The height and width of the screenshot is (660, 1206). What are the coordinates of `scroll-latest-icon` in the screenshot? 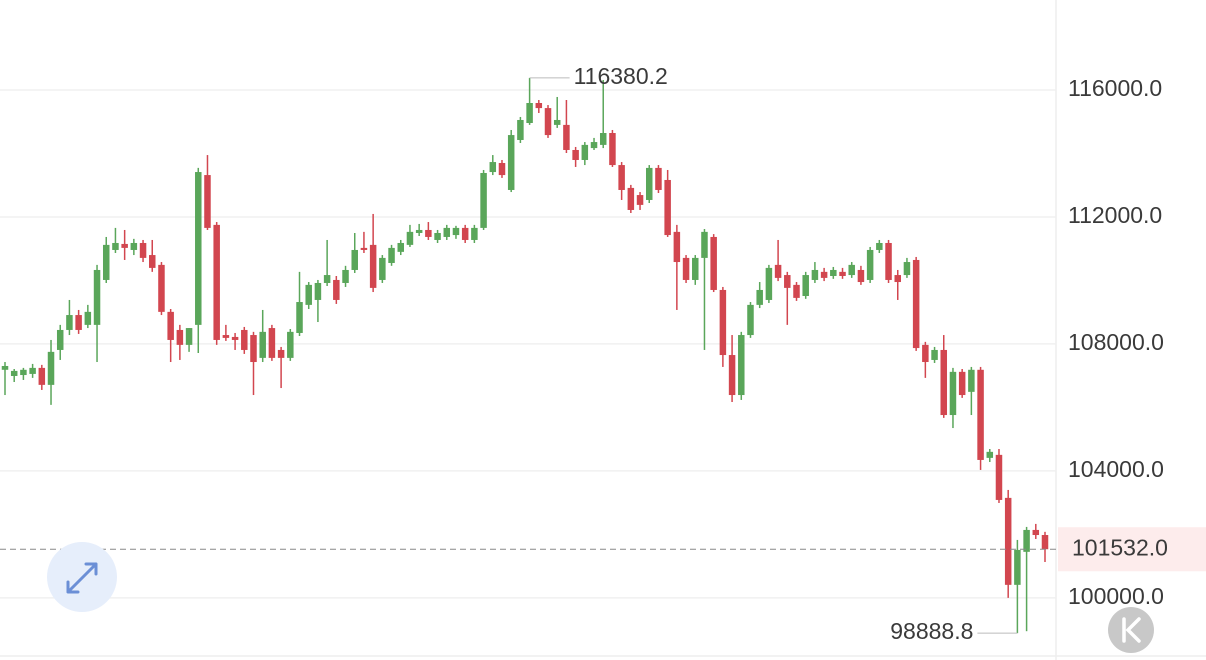 It's located at (1131, 630).